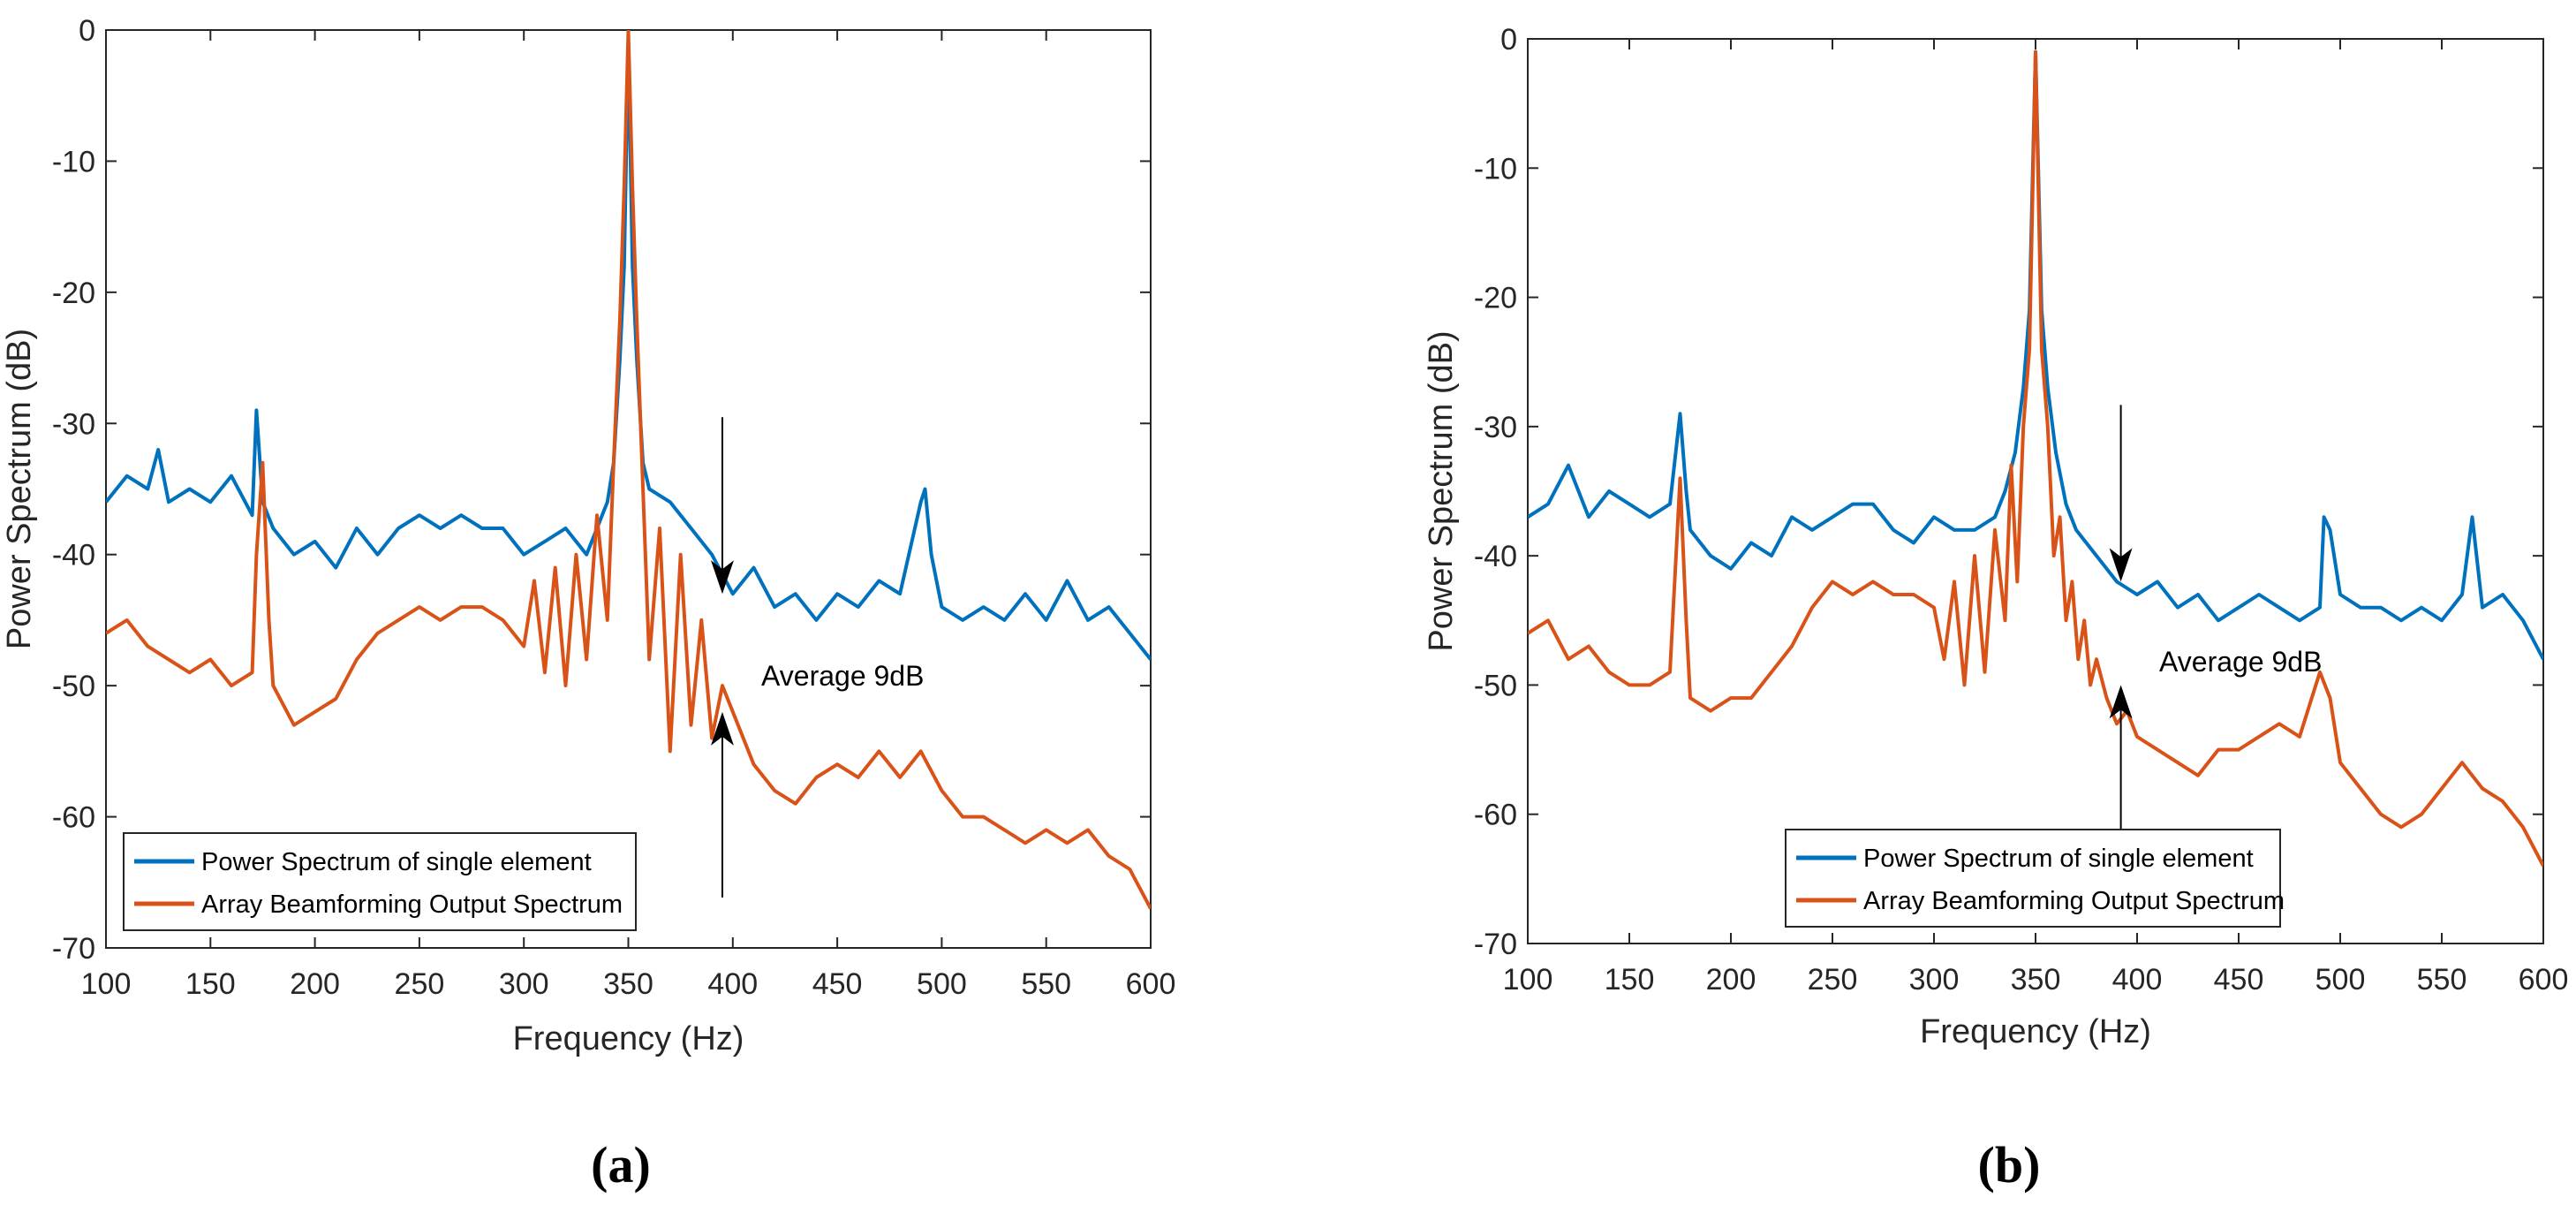  I want to click on annotation-arrow-down-head-b, so click(2121, 565).